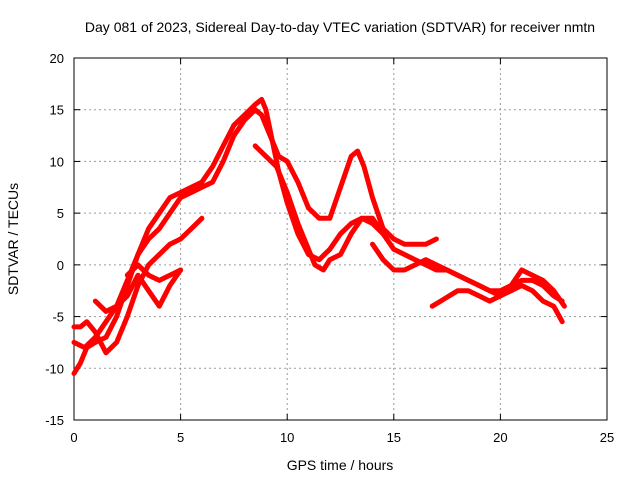  I want to click on x-axis-label: GPS time / hours, so click(340, 465).